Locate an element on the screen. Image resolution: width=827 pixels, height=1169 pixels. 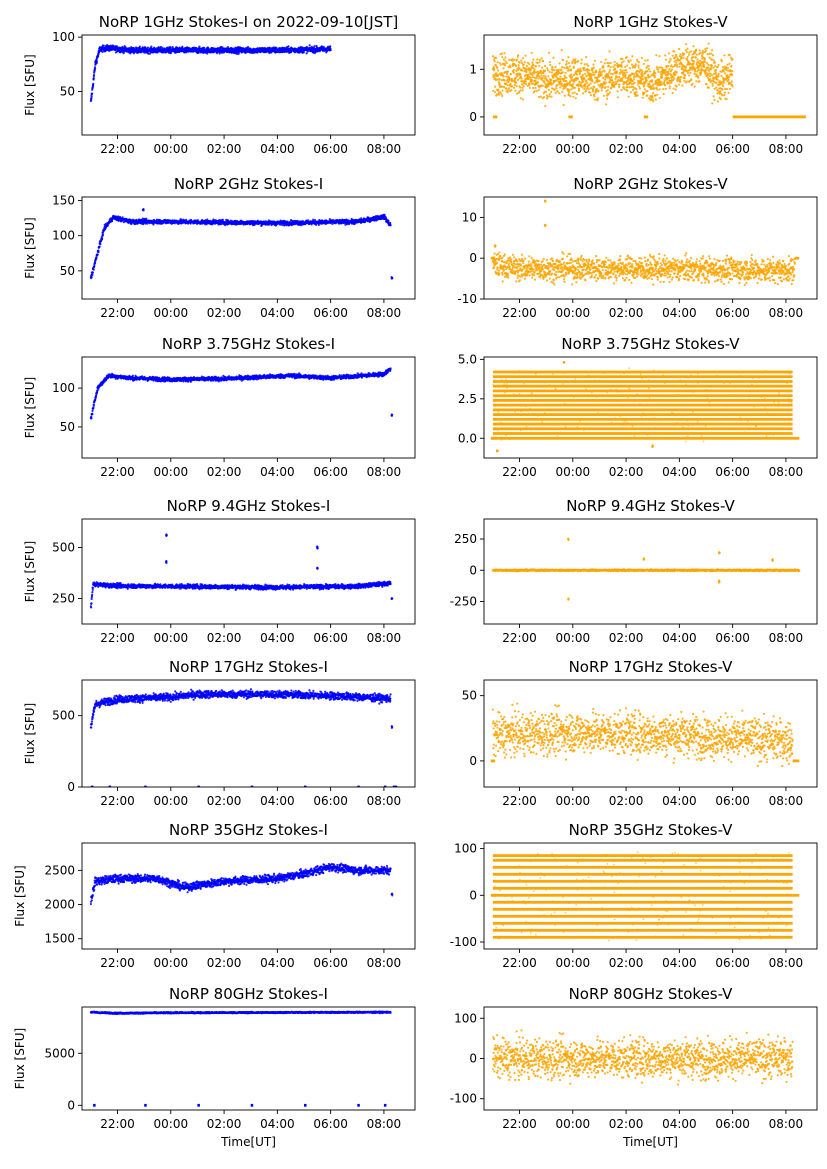
y-axis-label: Flux [SFU] is located at coordinates (30, 84).